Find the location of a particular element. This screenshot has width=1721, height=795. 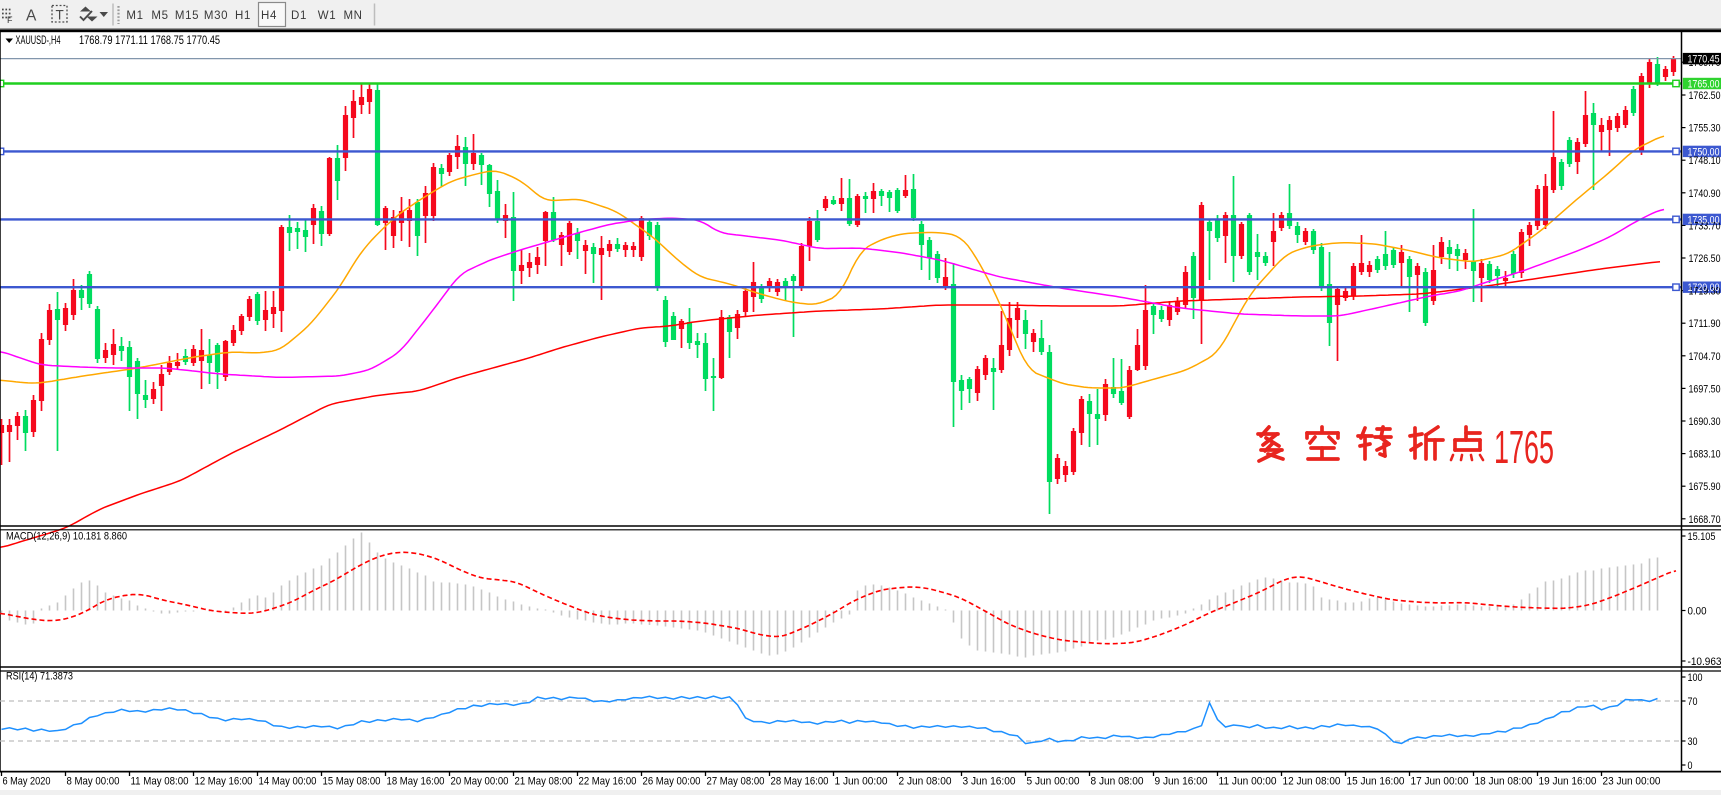

svg-text:1768.79 1771.11 1768.75 1770.4: 1768.79 1771.11 1768.75 1770.45 is located at coordinates (149, 40).